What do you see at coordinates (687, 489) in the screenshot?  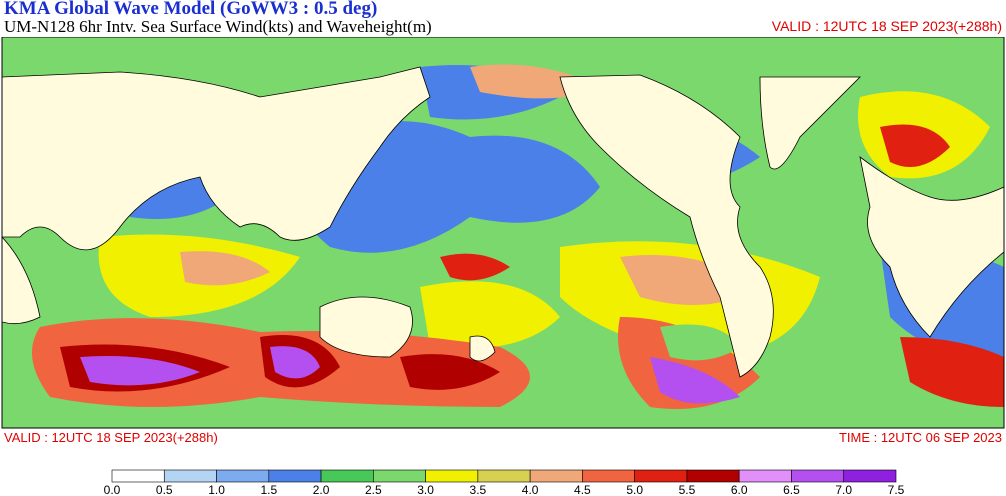 I see `colorbar-label: 5.5` at bounding box center [687, 489].